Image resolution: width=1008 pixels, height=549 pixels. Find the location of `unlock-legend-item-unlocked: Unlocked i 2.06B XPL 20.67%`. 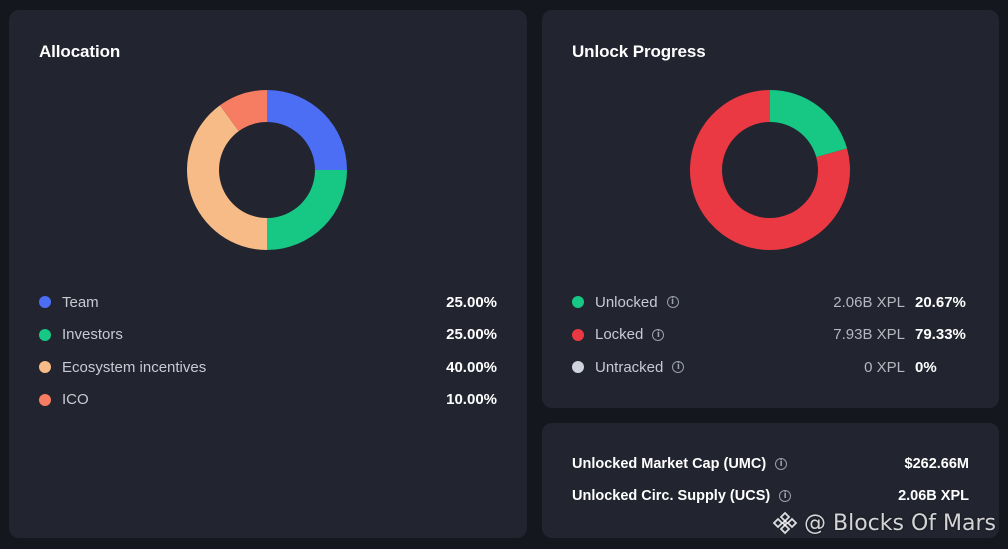

unlock-legend-item-unlocked: Unlocked i 2.06B XPL 20.67% is located at coordinates (770, 302).